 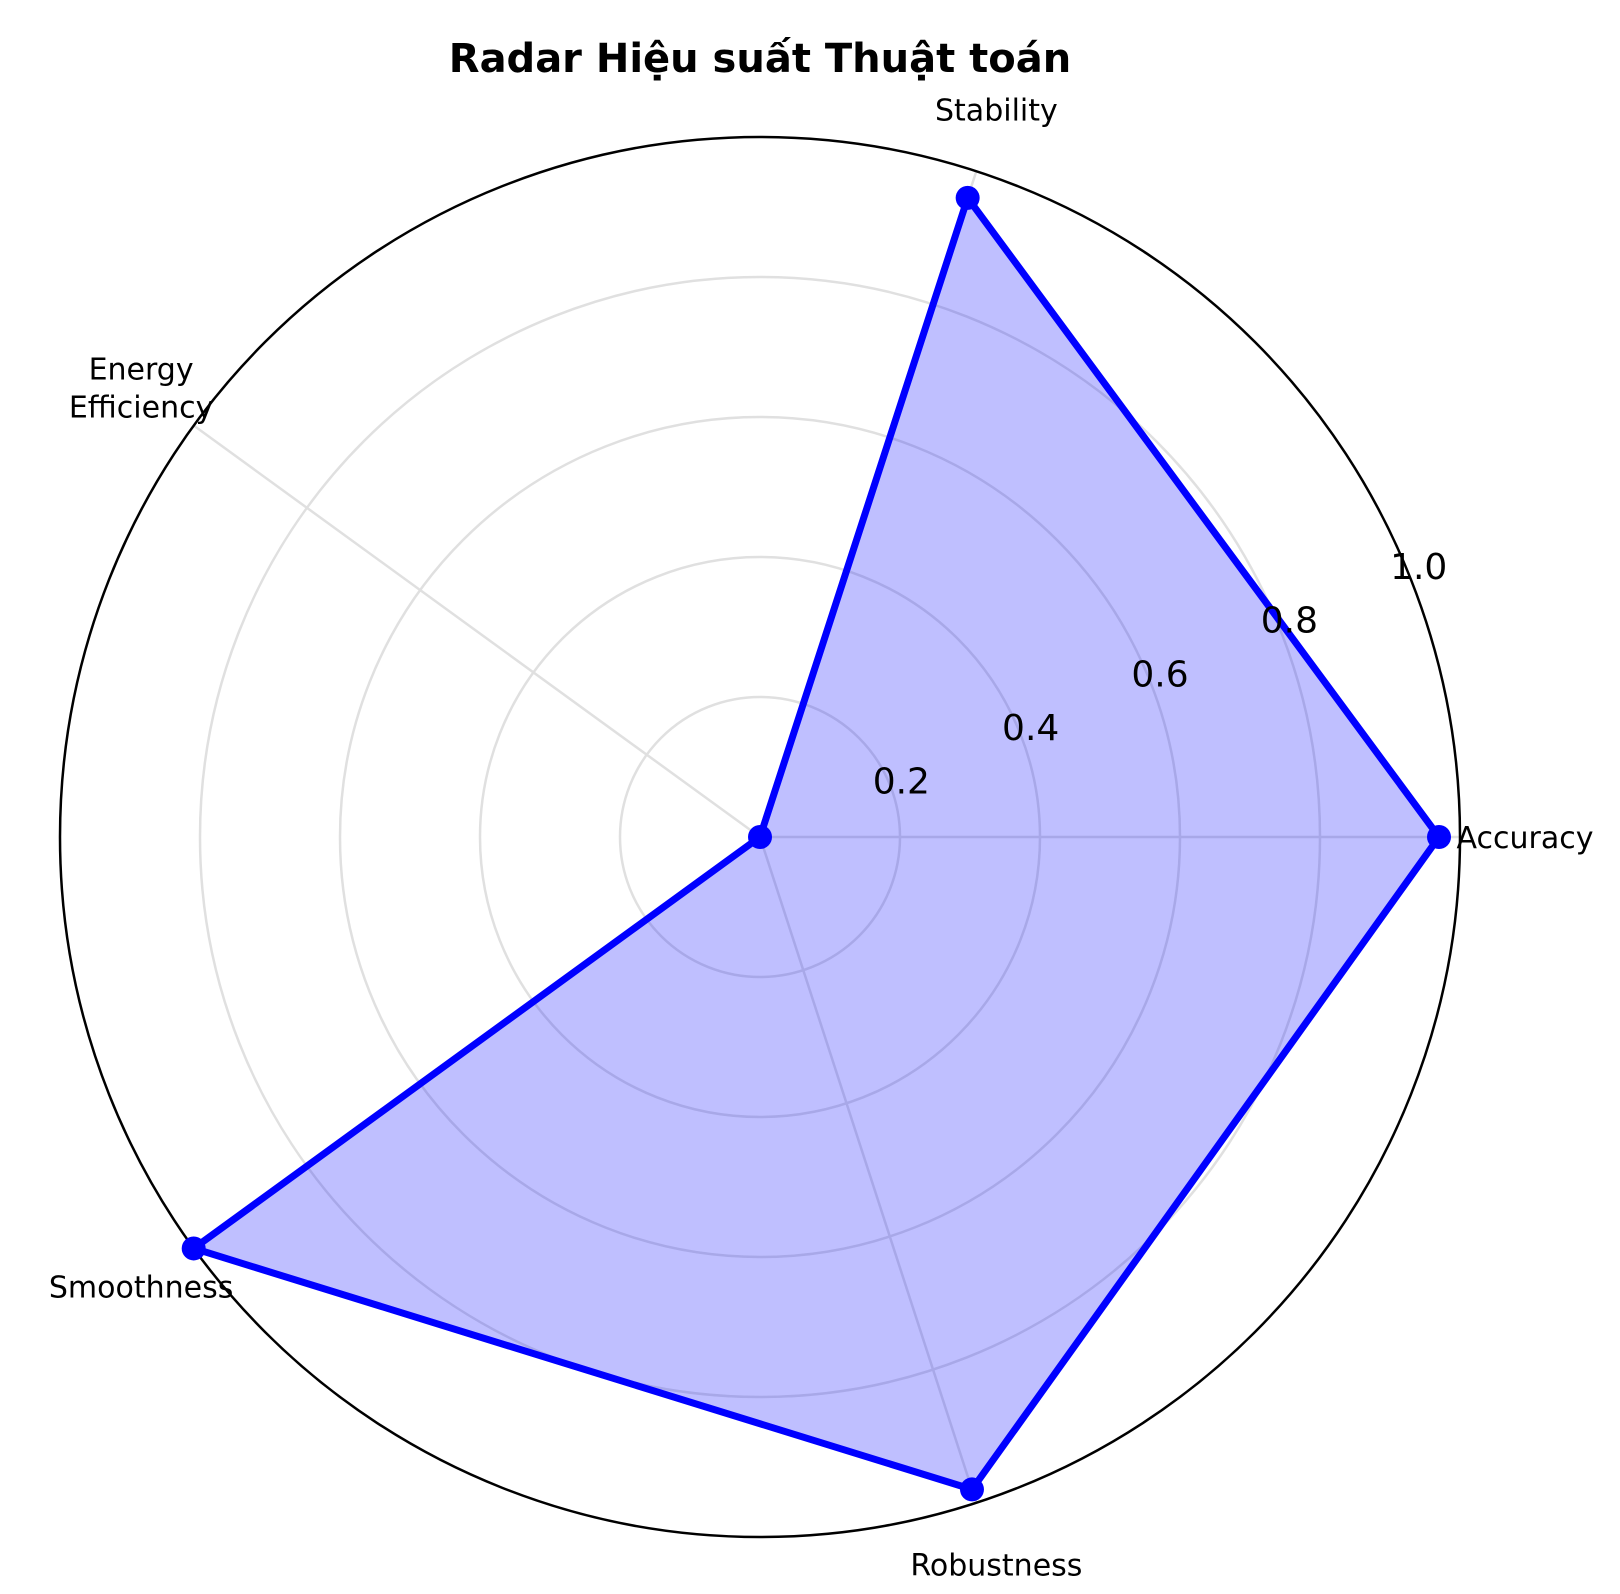 What do you see at coordinates (1525, 838) in the screenshot?
I see `axis-label: Accuracy` at bounding box center [1525, 838].